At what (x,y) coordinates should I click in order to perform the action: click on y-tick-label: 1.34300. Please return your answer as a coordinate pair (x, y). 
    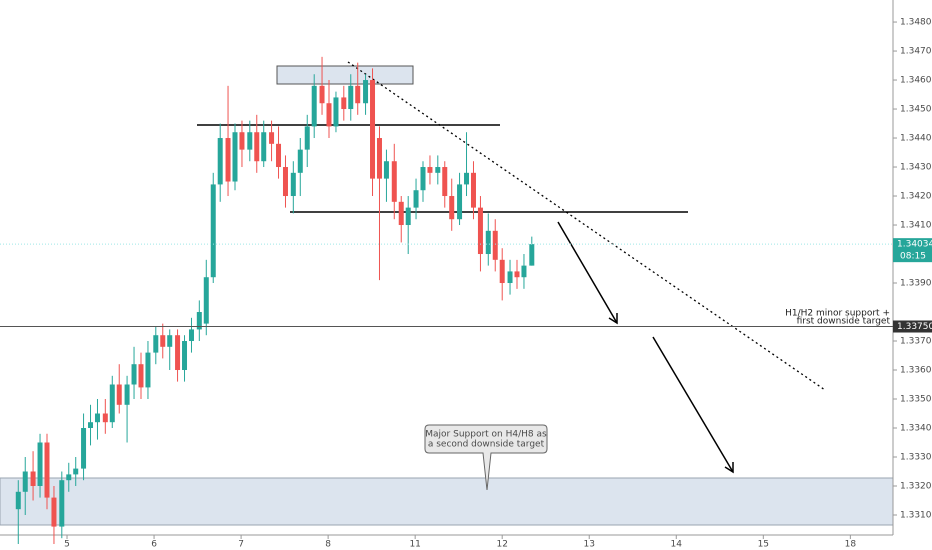
    Looking at the image, I should click on (916, 168).